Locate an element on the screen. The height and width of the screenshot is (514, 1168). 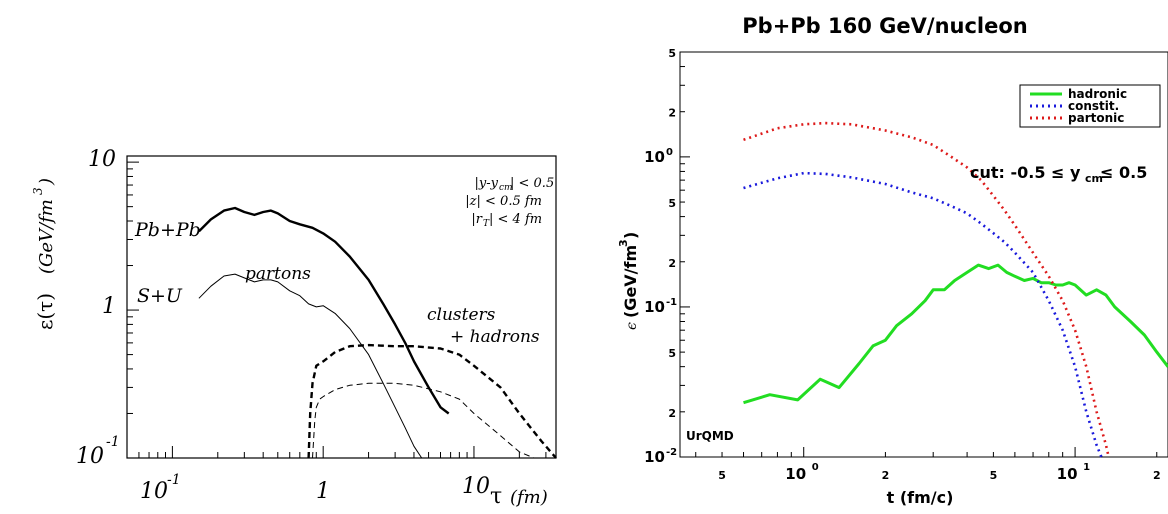
right-ylabel: (GeV/fm is located at coordinates (630, 281).